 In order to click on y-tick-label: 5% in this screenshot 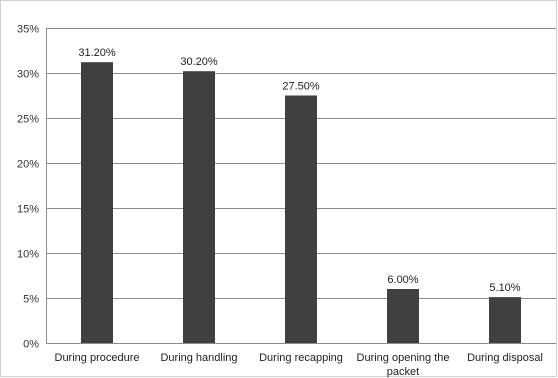, I will do `click(31, 300)`.